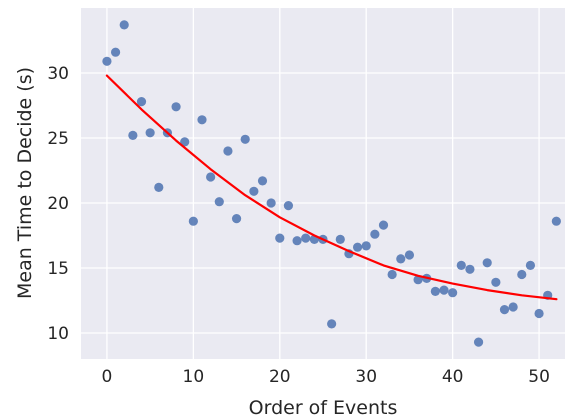 The width and height of the screenshot is (567, 418). I want to click on x-tick-label: 50, so click(539, 377).